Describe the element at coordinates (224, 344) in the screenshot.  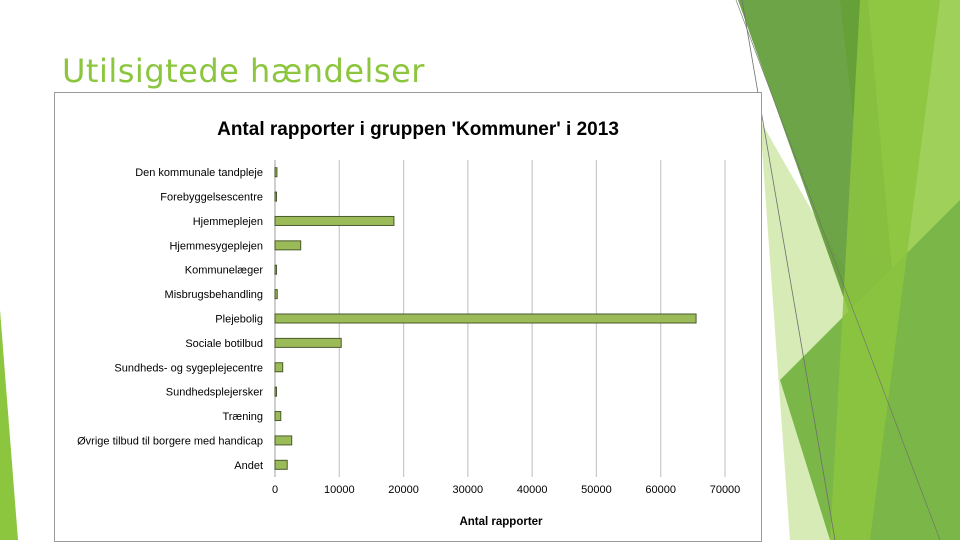
I see `category-label: Sociale botilbud` at that location.